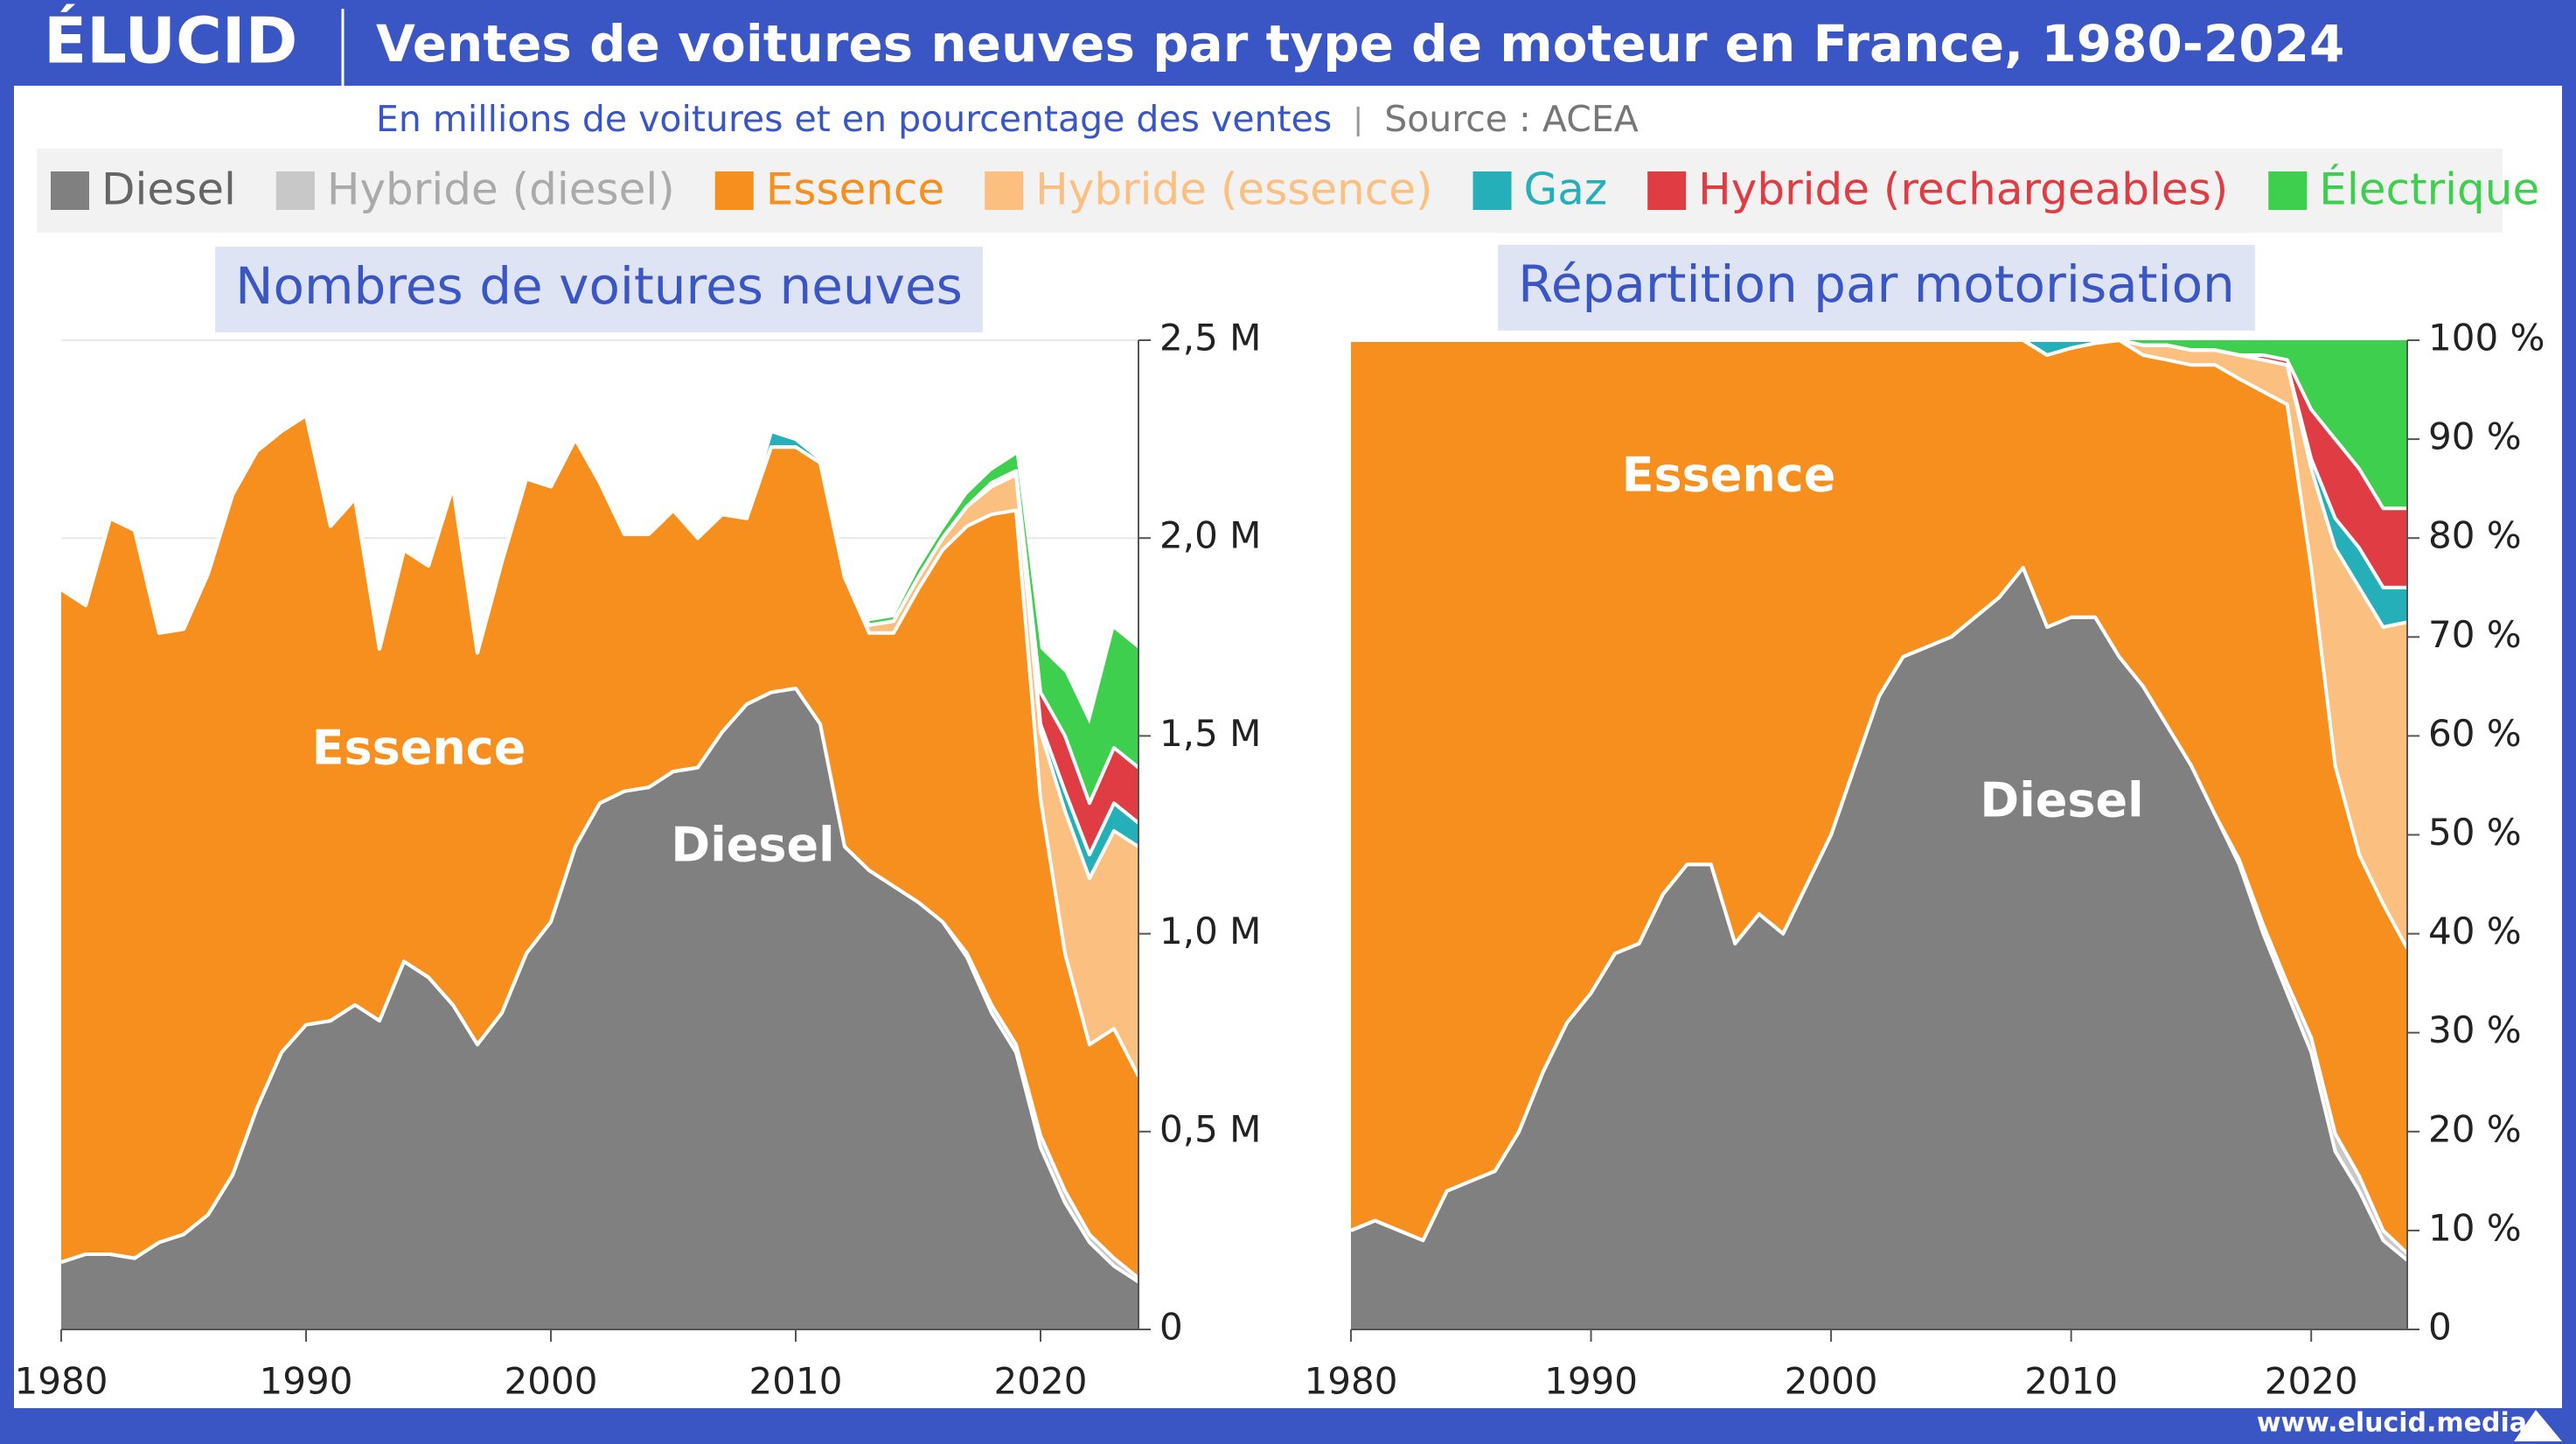  What do you see at coordinates (1210, 338) in the screenshot?
I see `y-tick-label: 2,5 M` at bounding box center [1210, 338].